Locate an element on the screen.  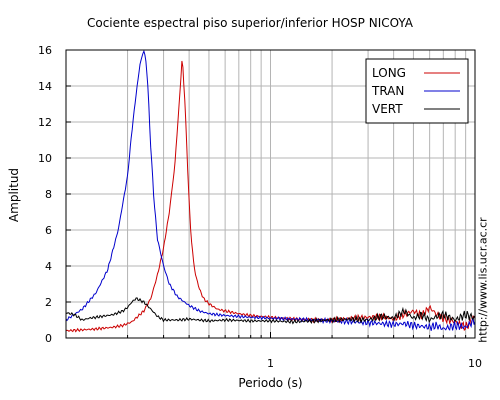
legend: LONG TRAN VERT is located at coordinates (417, 91).